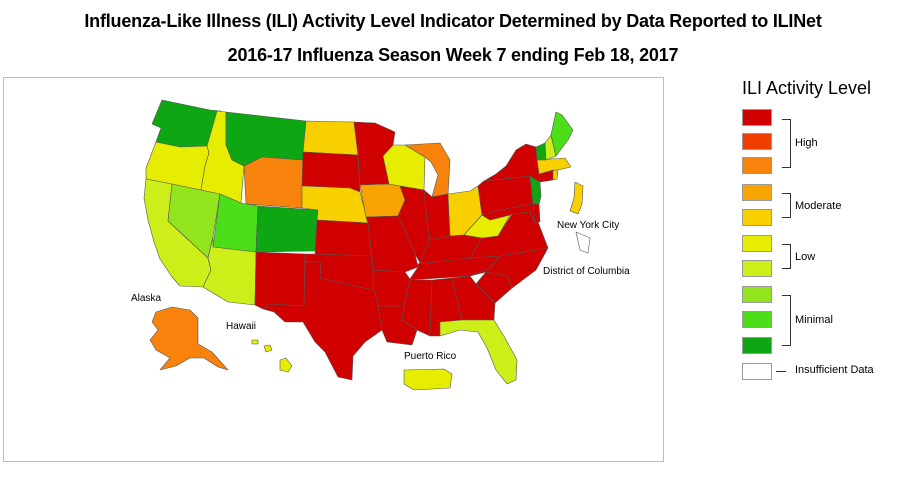 The height and width of the screenshot is (500, 906). I want to click on label-puerto-rico: Puerto Rico, so click(430, 356).